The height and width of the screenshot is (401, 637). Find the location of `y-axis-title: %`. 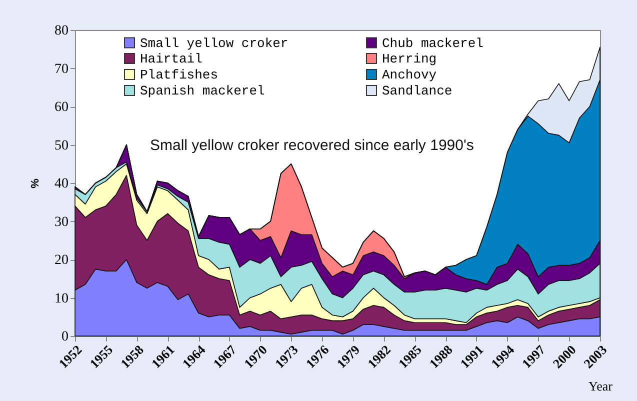

y-axis-title: % is located at coordinates (36, 183).